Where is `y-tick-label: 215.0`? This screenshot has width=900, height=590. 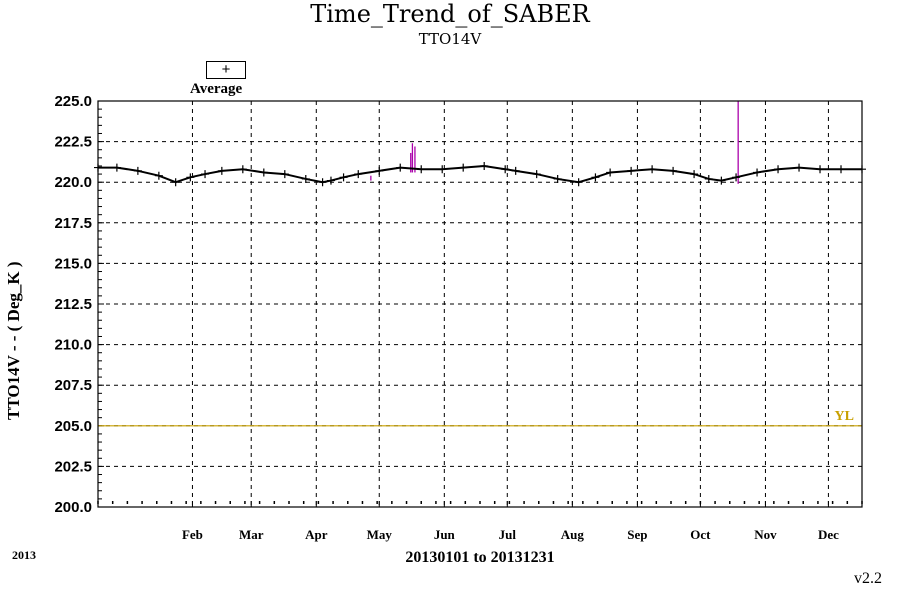
y-tick-label: 215.0 is located at coordinates (73, 263).